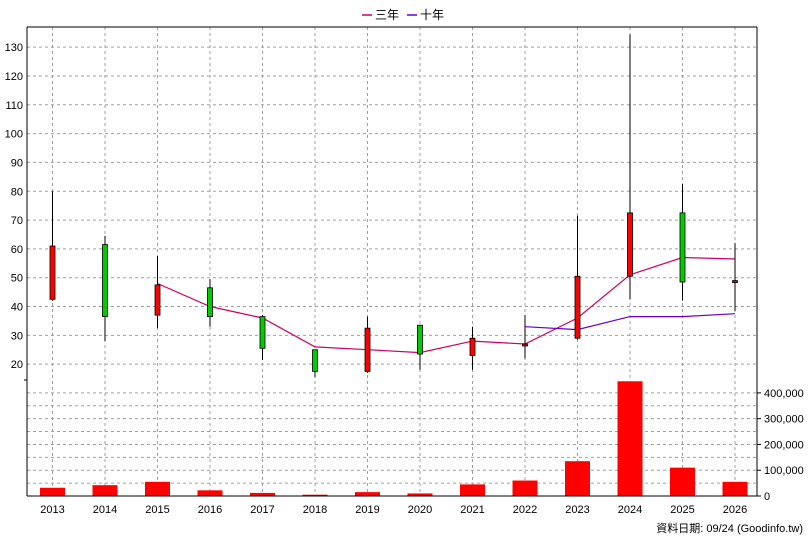 This screenshot has height=540, width=808. Describe the element at coordinates (14, 135) in the screenshot. I see `price-tick-label: 100` at that location.